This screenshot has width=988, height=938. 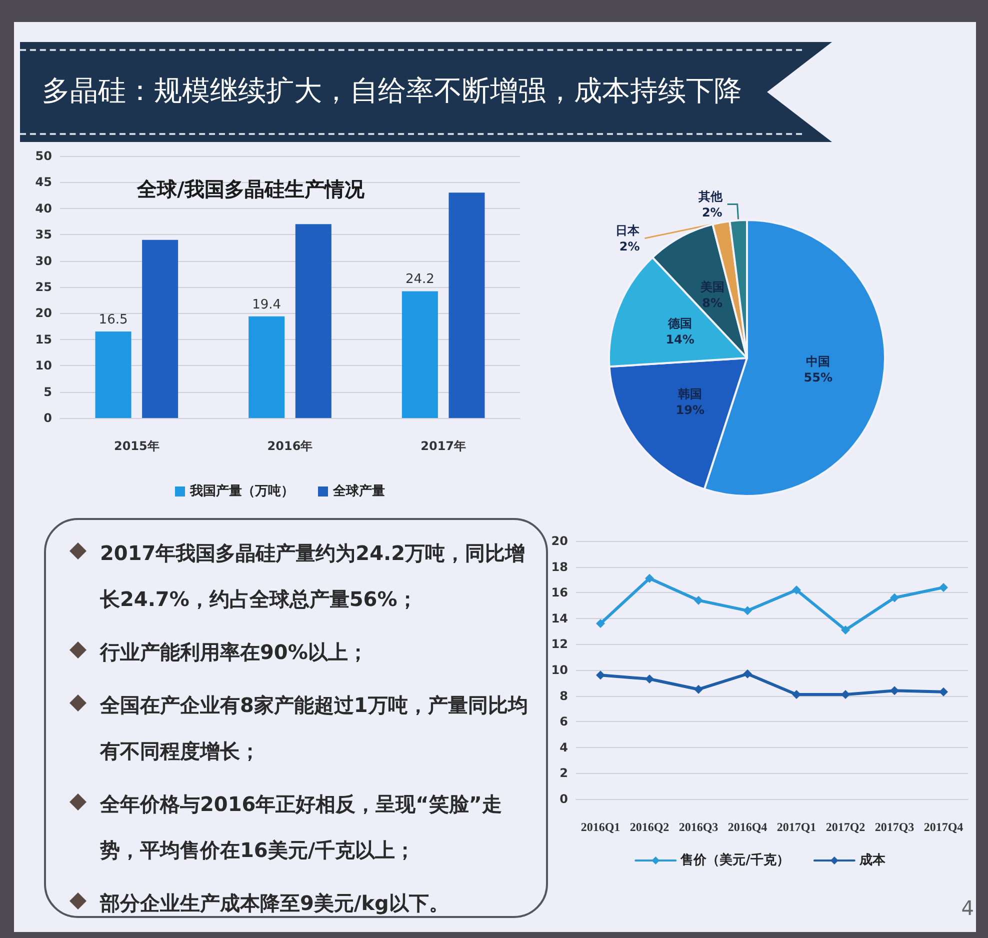 I want to click on slice-label: 日本, so click(x=628, y=230).